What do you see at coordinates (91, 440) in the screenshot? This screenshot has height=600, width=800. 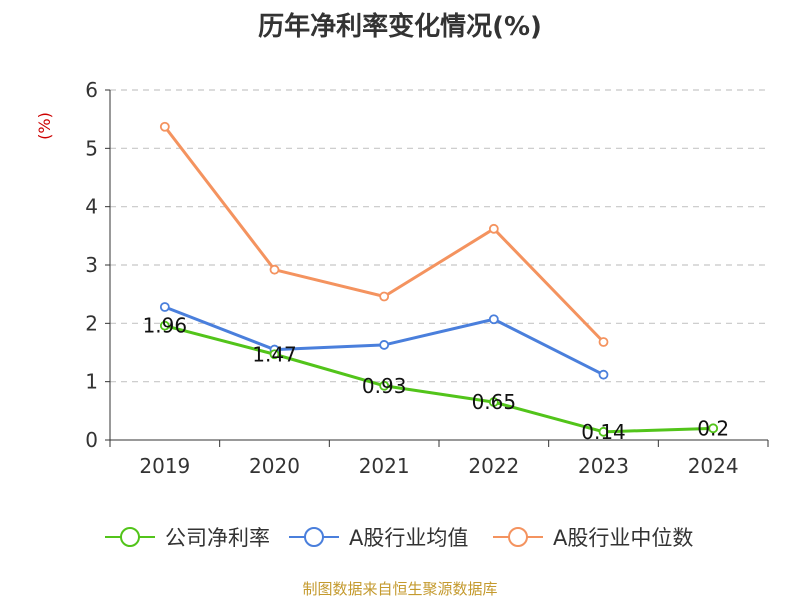 I see `y-tick-label: 0` at bounding box center [91, 440].